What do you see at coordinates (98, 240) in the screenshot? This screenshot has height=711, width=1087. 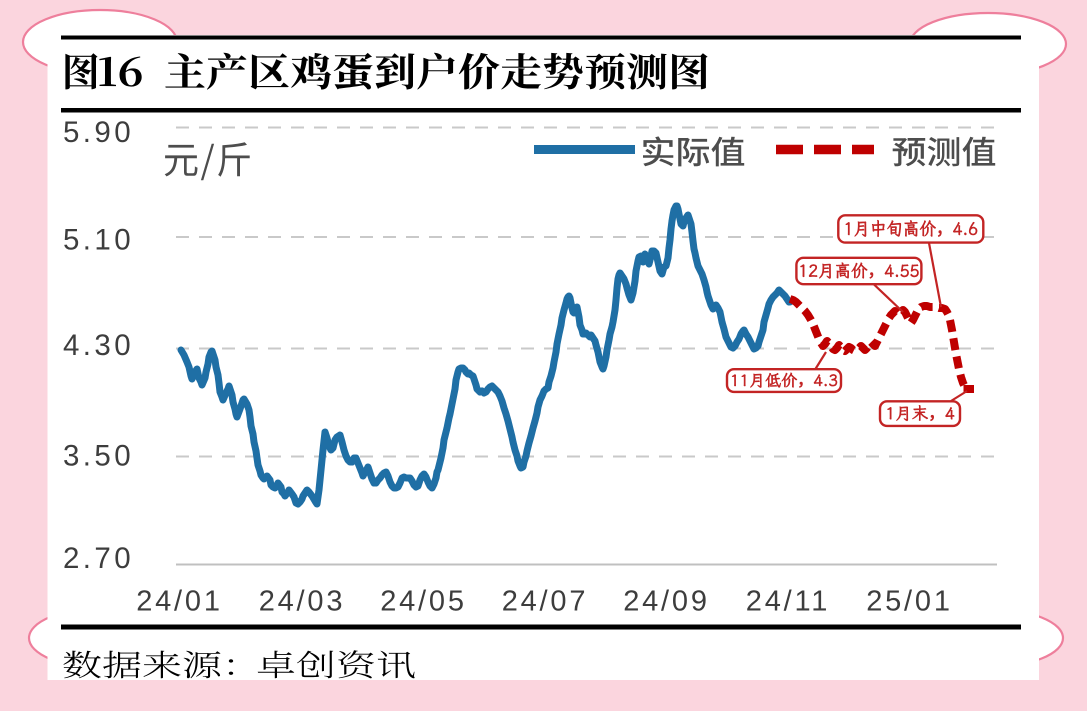 I see `svg-text: 5.10` at bounding box center [98, 240].